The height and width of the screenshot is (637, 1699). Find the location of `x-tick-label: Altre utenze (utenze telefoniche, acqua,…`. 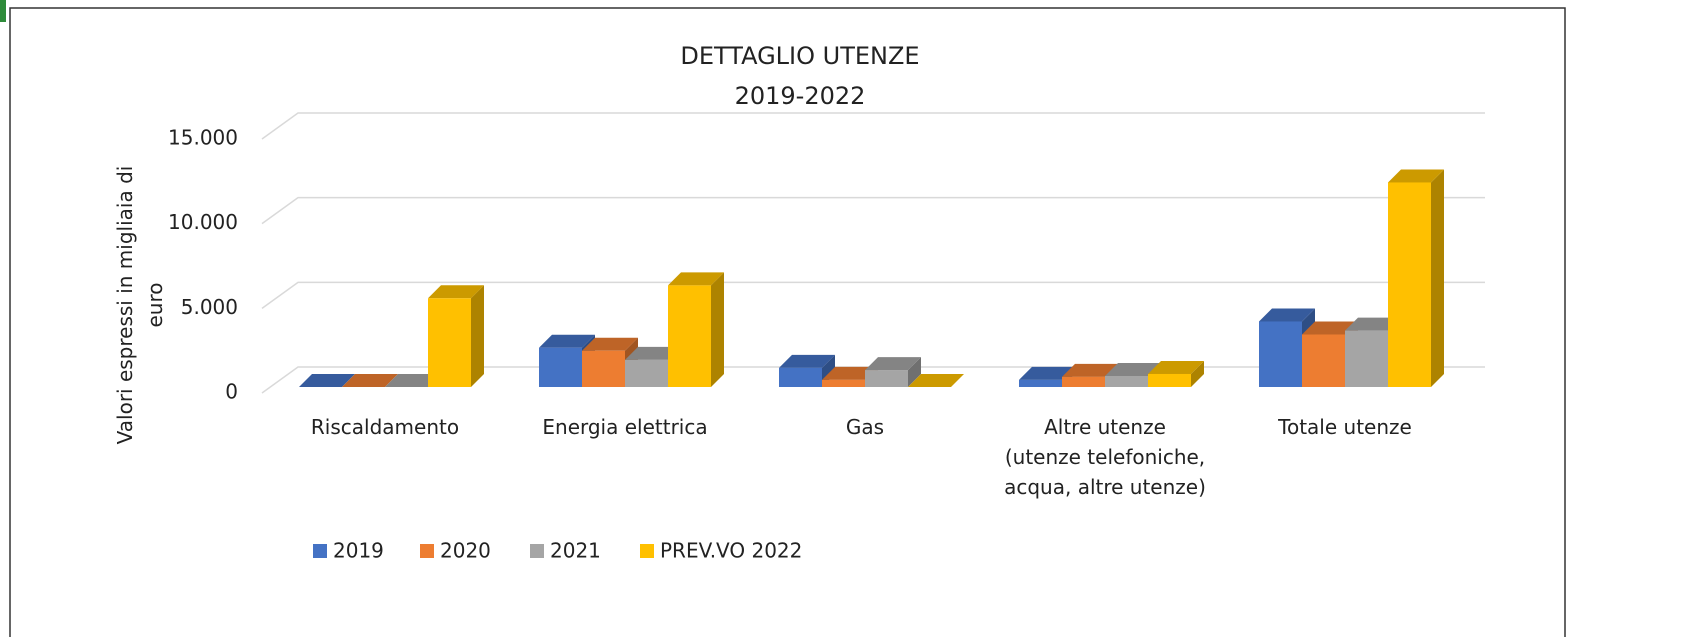

x-tick-label: Altre utenze (utenze telefoniche, acqua,… is located at coordinates (1105, 457).